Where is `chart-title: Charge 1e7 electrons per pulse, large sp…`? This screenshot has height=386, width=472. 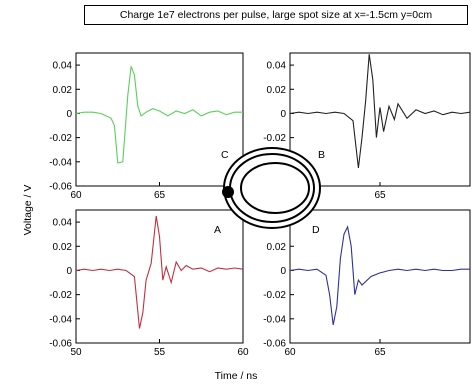
chart-title: Charge 1e7 electrons per pulse, large sp… is located at coordinates (276, 15).